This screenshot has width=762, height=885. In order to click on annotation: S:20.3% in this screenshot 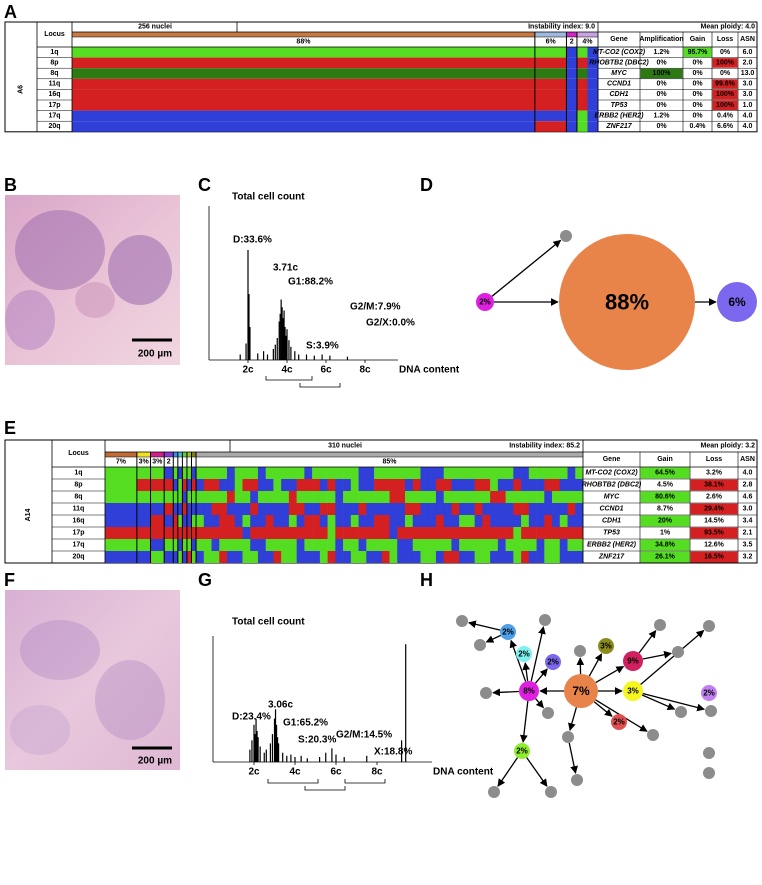, I will do `click(317, 740)`.